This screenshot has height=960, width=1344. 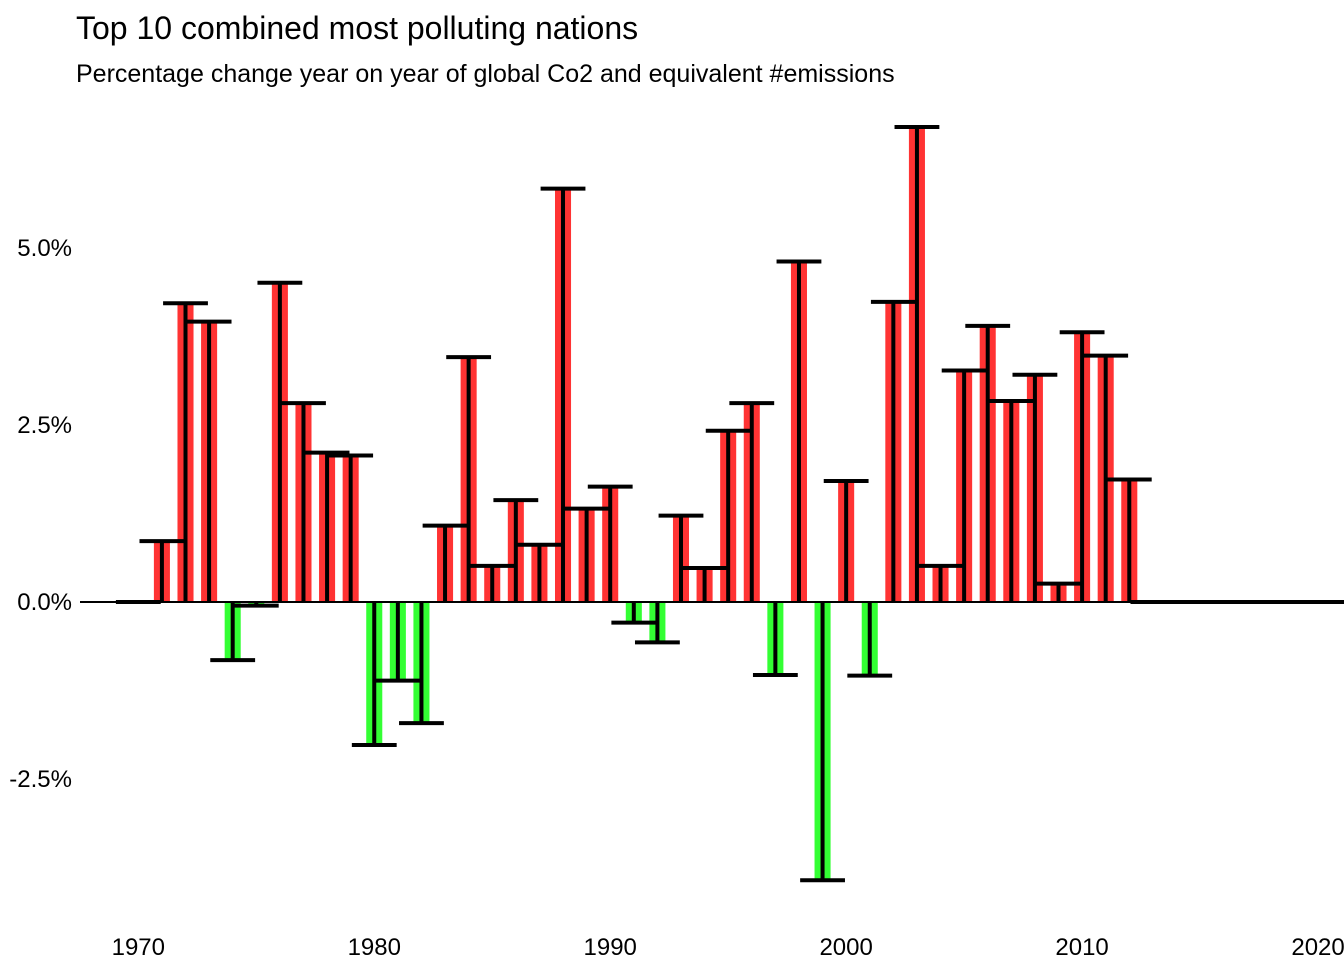 What do you see at coordinates (704, 584) in the screenshot?
I see `errorbar-1994` at bounding box center [704, 584].